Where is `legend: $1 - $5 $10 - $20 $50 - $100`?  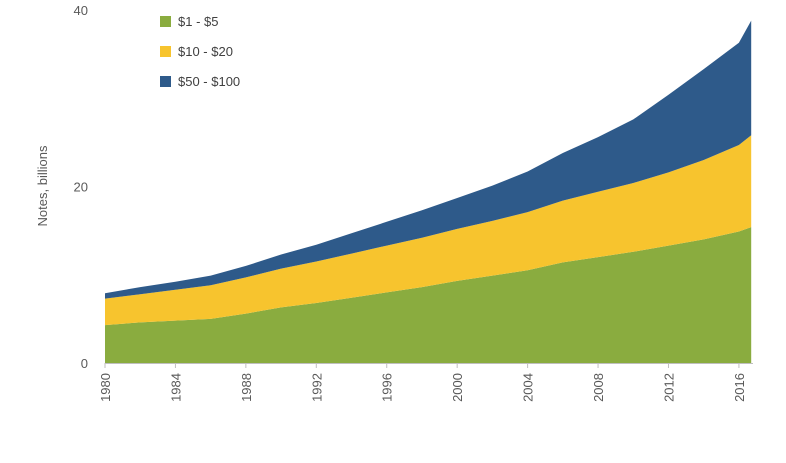 legend: $1 - $5 $10 - $20 $50 - $100 is located at coordinates (200, 51).